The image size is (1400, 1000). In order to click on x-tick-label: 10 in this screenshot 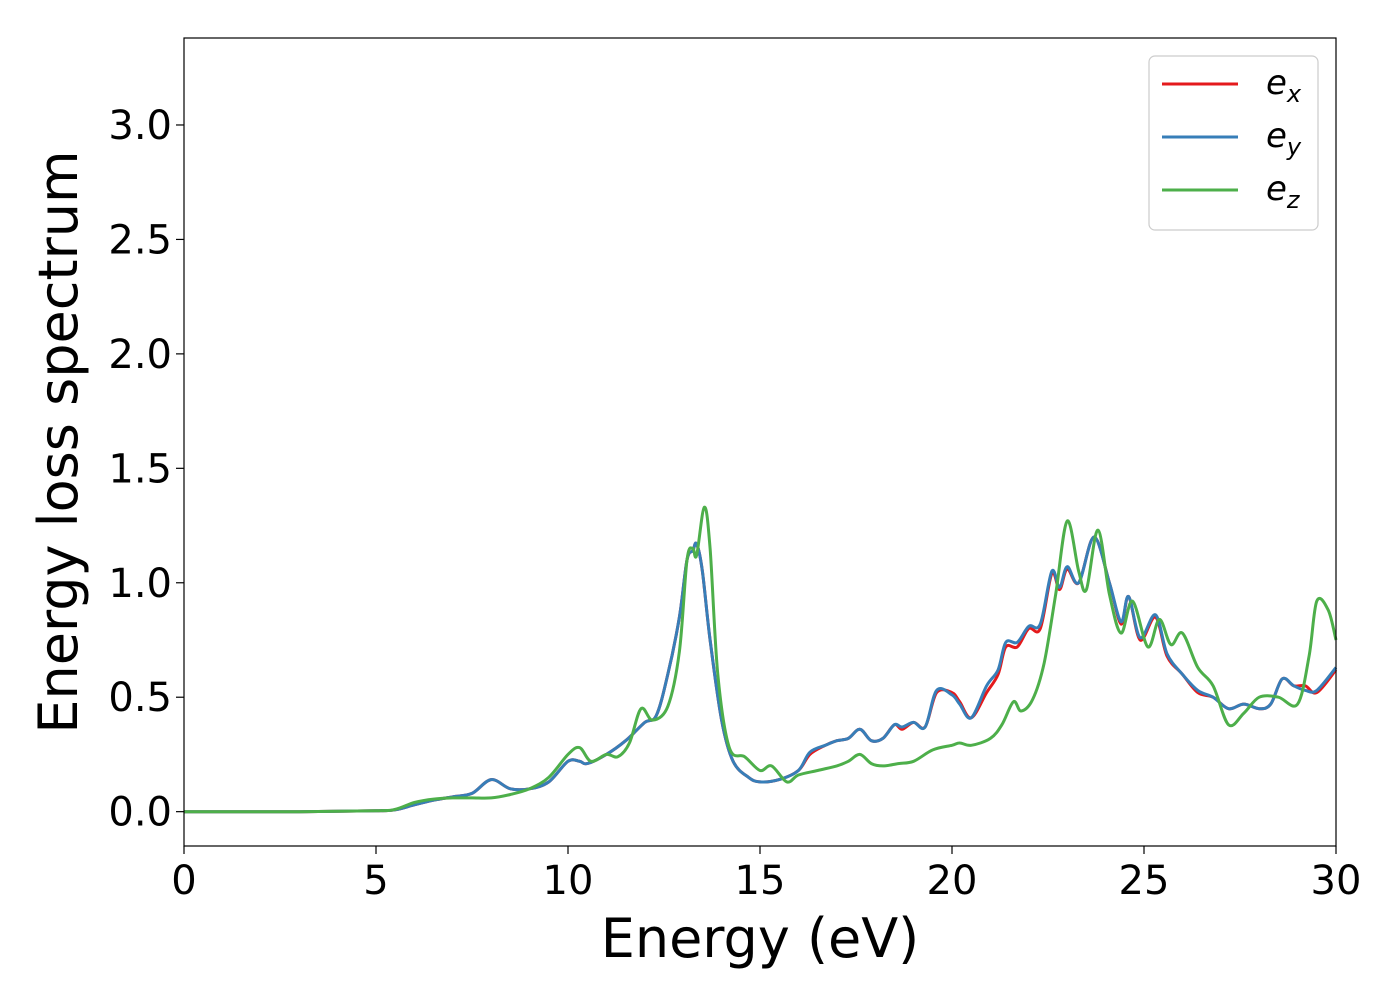, I will do `click(568, 881)`.